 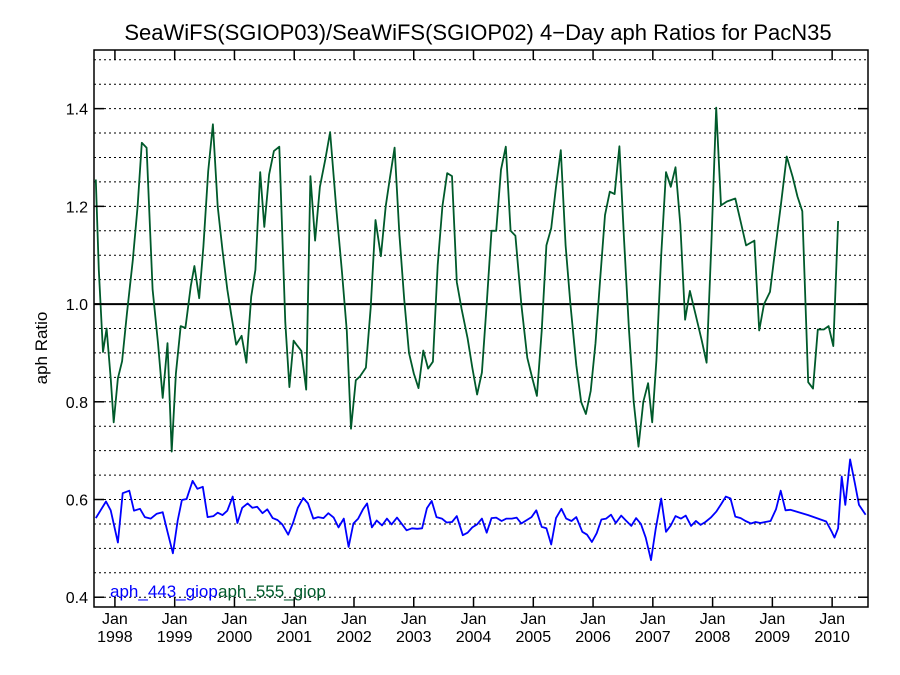 What do you see at coordinates (272, 591) in the screenshot?
I see `legend-label-aph_555_giop: aph_555_giop` at bounding box center [272, 591].